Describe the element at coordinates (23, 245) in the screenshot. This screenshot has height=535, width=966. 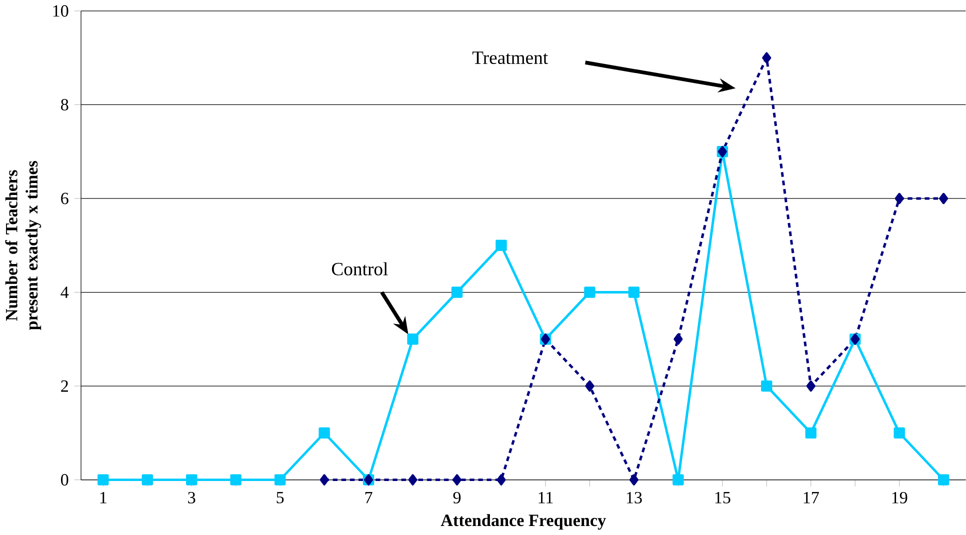
I see `y-axis-title: Number of Teachers present exactly x times` at that location.